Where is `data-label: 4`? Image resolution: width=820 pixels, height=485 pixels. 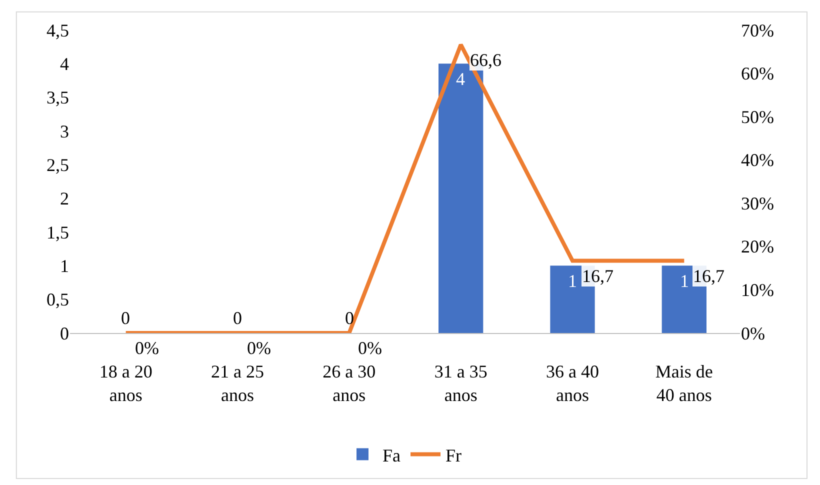
data-label: 4 is located at coordinates (460, 79).